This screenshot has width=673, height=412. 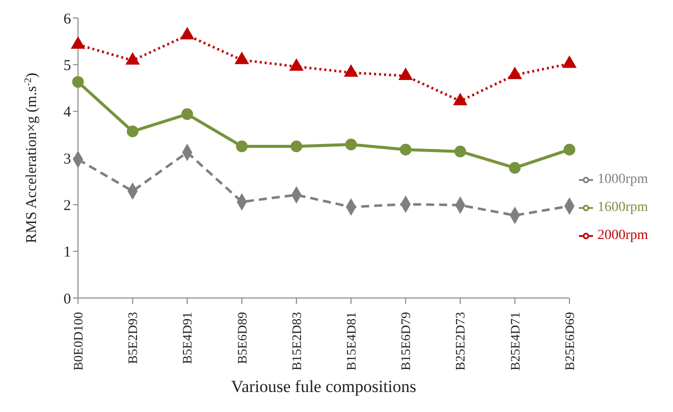 I want to click on y-tick-label: 2, so click(x=67, y=206).